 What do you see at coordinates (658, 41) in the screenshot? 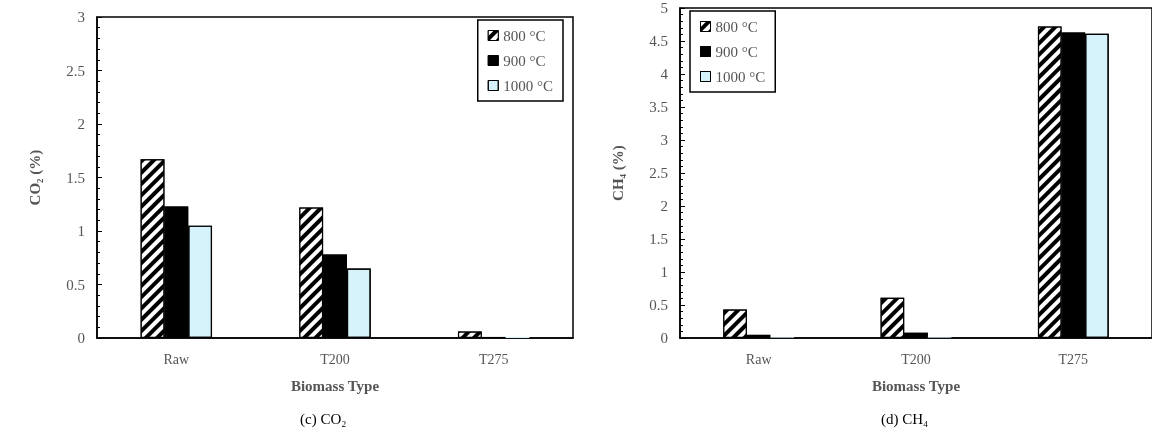
I see `y-tick-label: 4.5` at bounding box center [658, 41].